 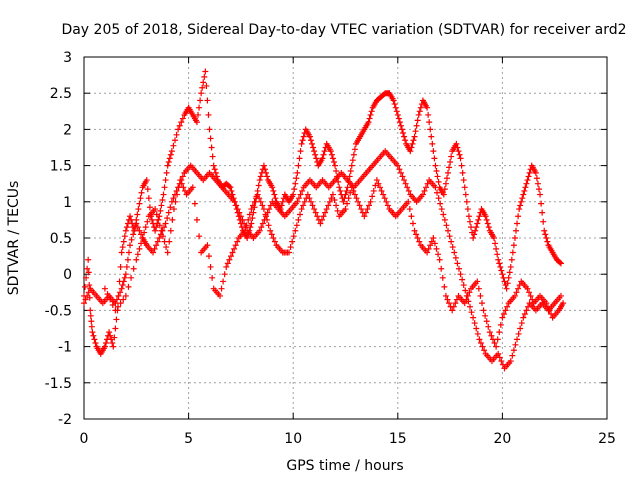 I want to click on x-tick-label: 15, so click(x=398, y=439).